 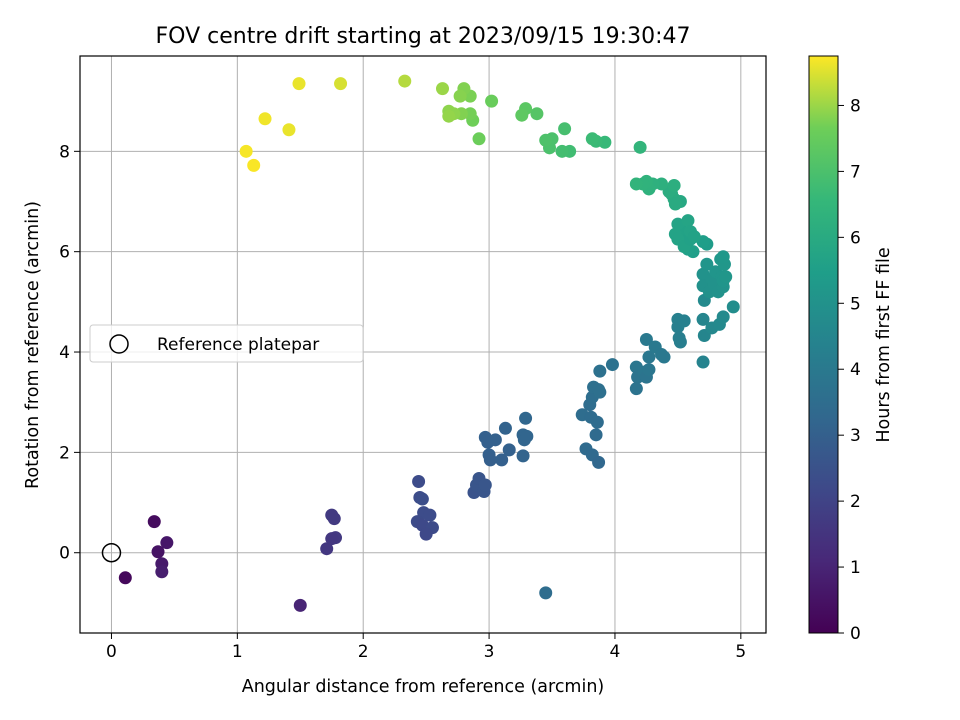 I want to click on y-axis-label: Rotation from reference (arcmin), so click(x=33, y=345).